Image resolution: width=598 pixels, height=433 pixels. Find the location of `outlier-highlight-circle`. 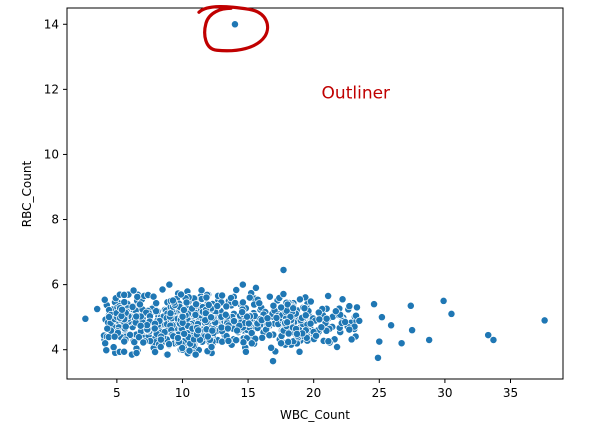

outlier-highlight-circle is located at coordinates (233, 29).